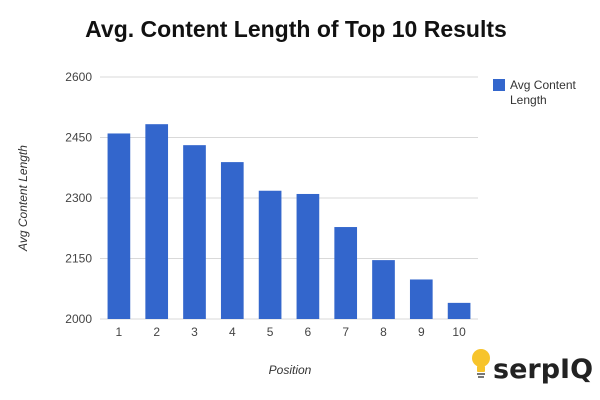 The height and width of the screenshot is (400, 600). What do you see at coordinates (308, 332) in the screenshot?
I see `x-tick-label: 6` at bounding box center [308, 332].